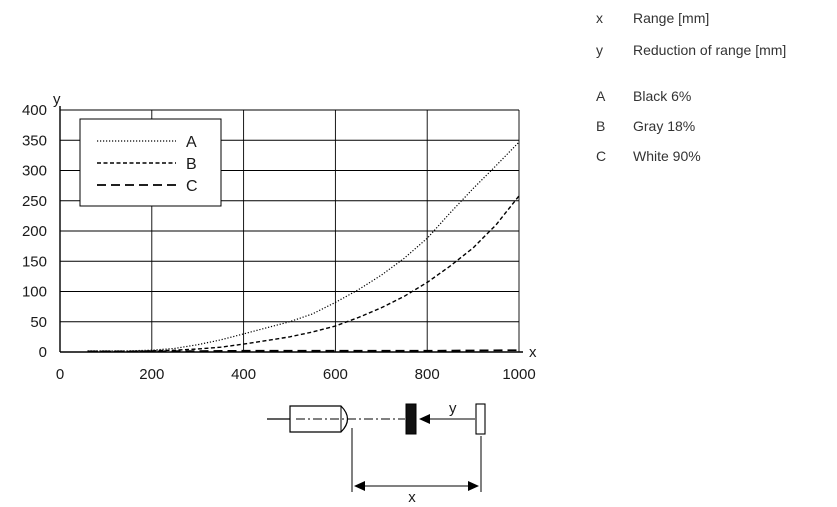 The height and width of the screenshot is (507, 837). Describe the element at coordinates (480, 419) in the screenshot. I see `object-reference-block` at that location.